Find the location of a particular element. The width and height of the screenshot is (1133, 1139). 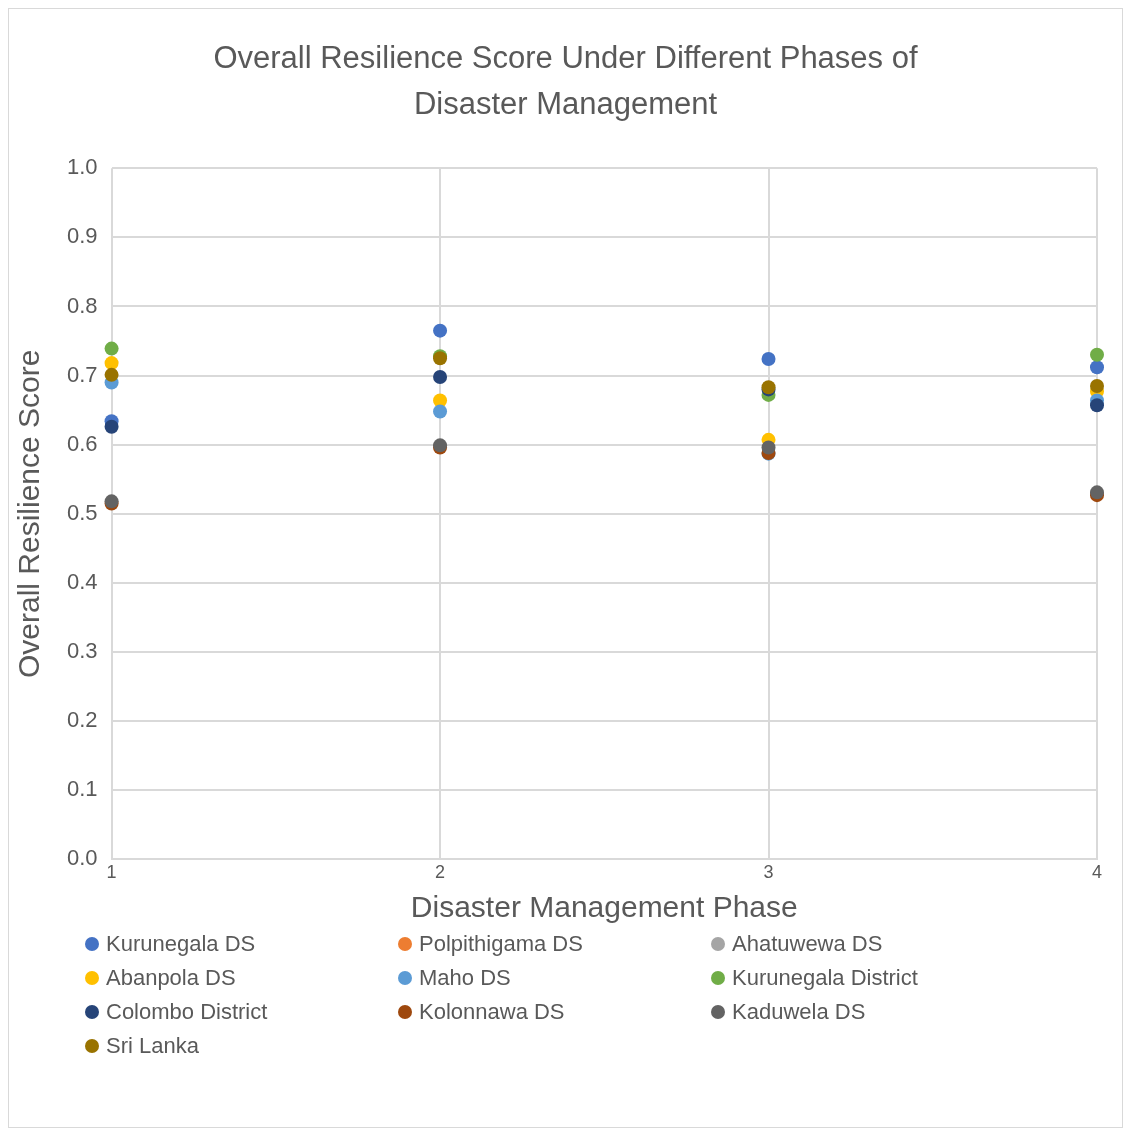

chart-title: Overall Resilience Score Under Different Phases of Disaster Management is located at coordinates (565, 81).